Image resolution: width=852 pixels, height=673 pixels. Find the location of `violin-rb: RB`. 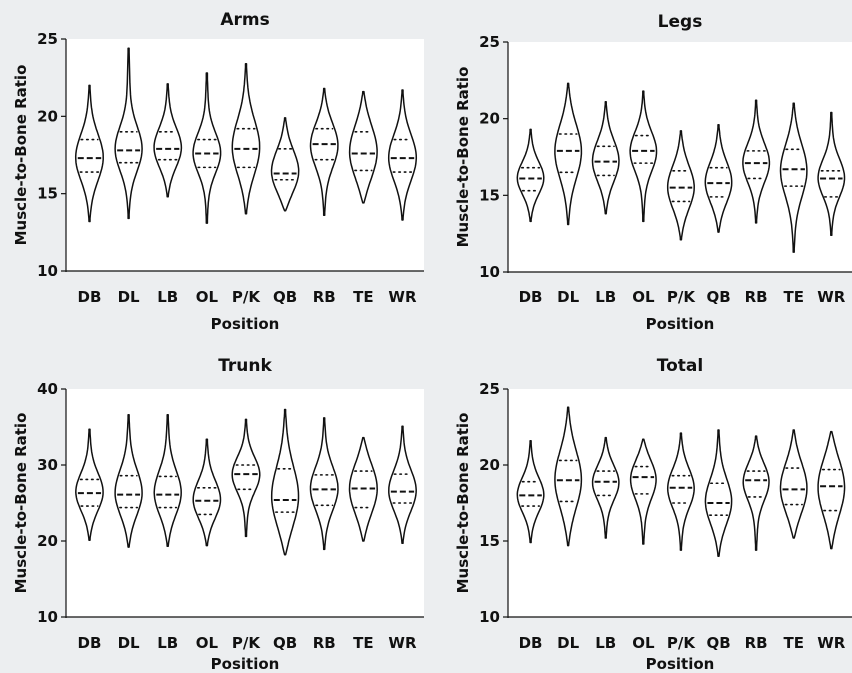

violin-rb: RB is located at coordinates (324, 534).